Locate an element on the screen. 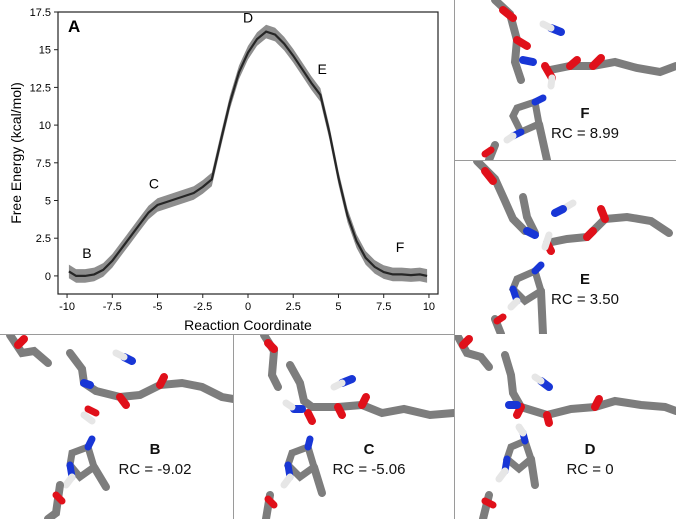  y-tick-label: 7.5 is located at coordinates (43, 164).